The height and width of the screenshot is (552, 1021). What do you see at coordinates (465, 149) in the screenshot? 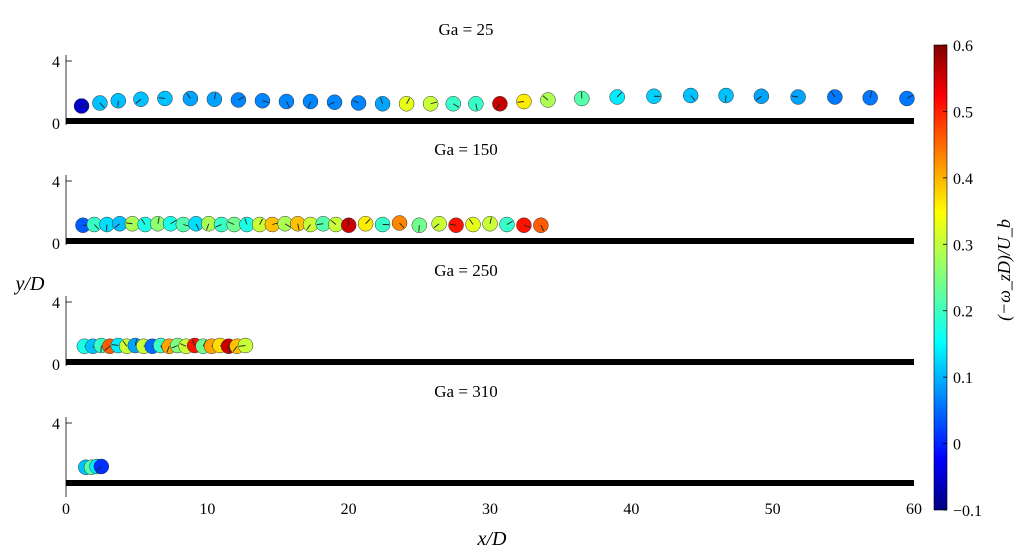
I see `panel-title: Ga = 150` at bounding box center [465, 149].